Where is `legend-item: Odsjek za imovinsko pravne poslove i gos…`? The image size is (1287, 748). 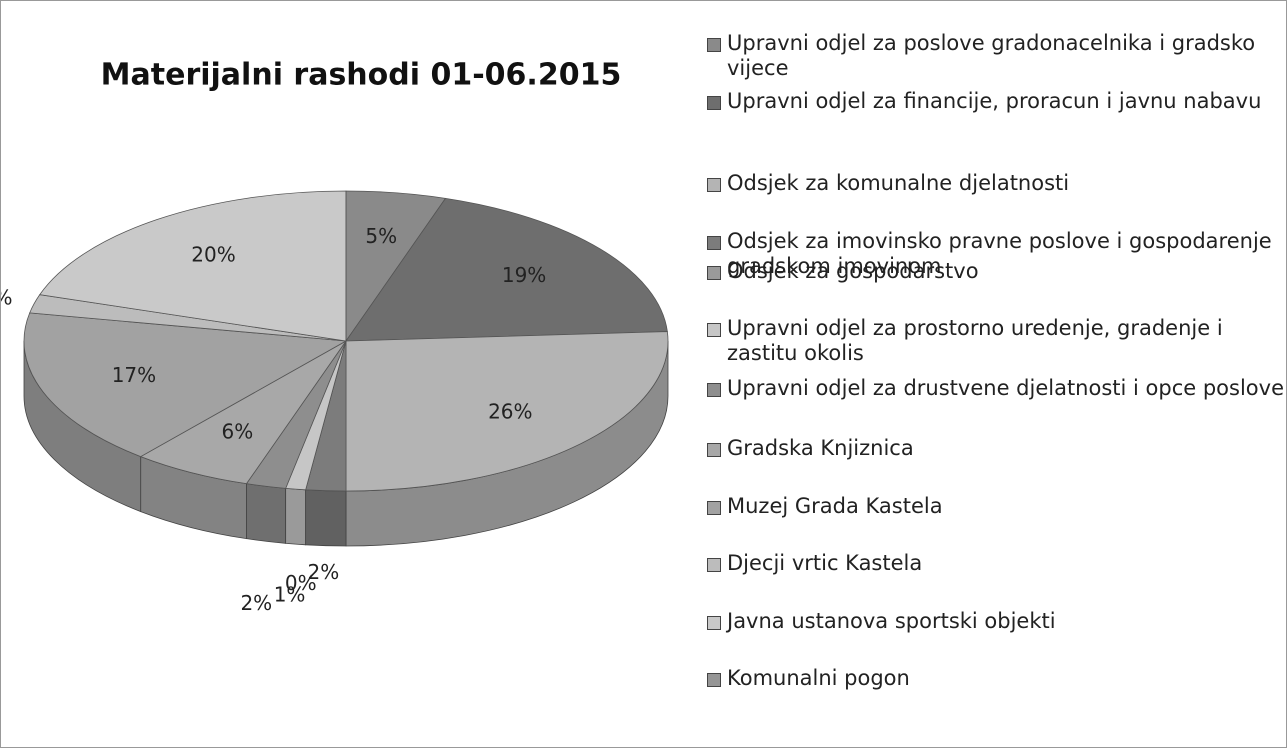
legend-item: Odsjek za imovinsko pravne poslove i gos… is located at coordinates (997, 254).